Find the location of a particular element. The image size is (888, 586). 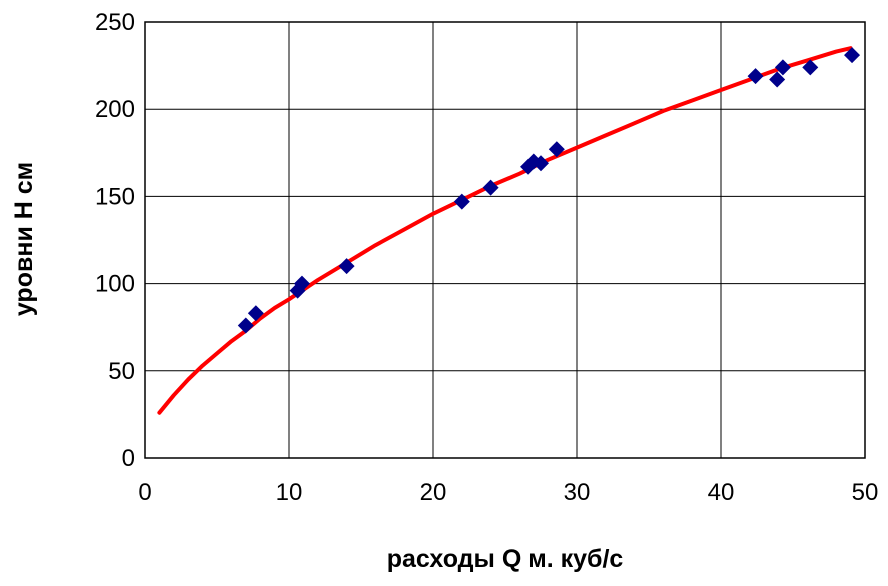

y-tick-label: 150 is located at coordinates (115, 196).